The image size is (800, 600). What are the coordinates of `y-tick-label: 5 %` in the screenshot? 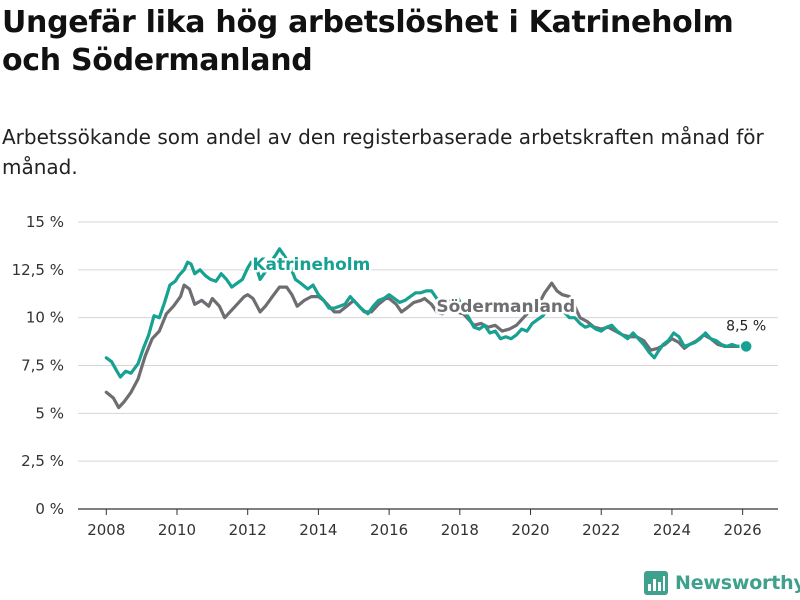 It's located at (49, 413).